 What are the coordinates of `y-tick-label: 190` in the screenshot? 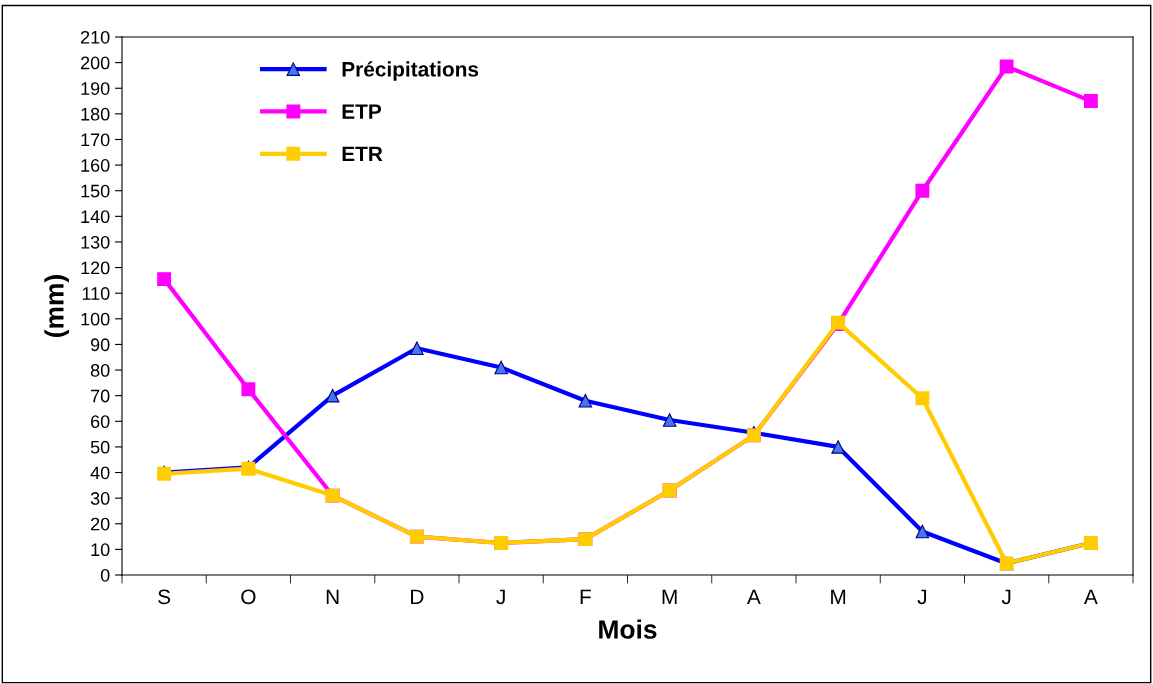 It's located at (95, 88).